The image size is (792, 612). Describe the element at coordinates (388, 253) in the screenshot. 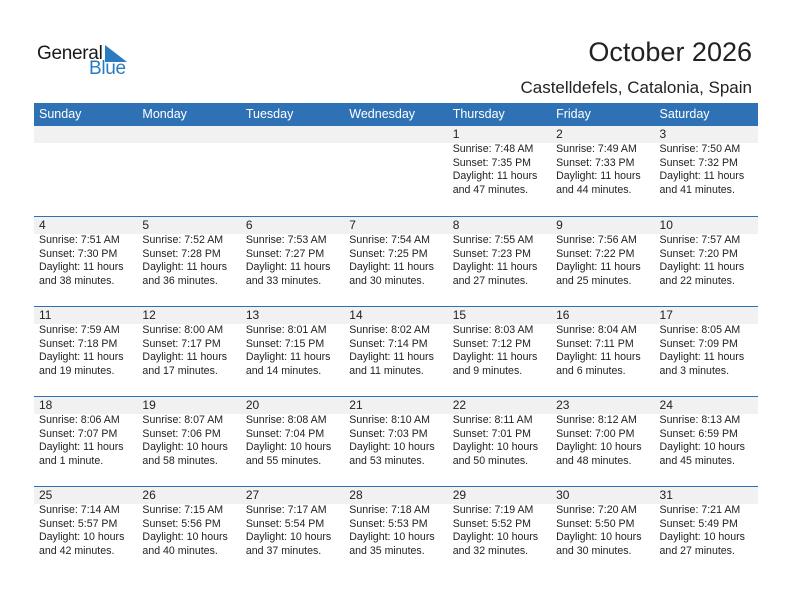

I see `sunset-text: Sunset: 7:25 PM` at that location.